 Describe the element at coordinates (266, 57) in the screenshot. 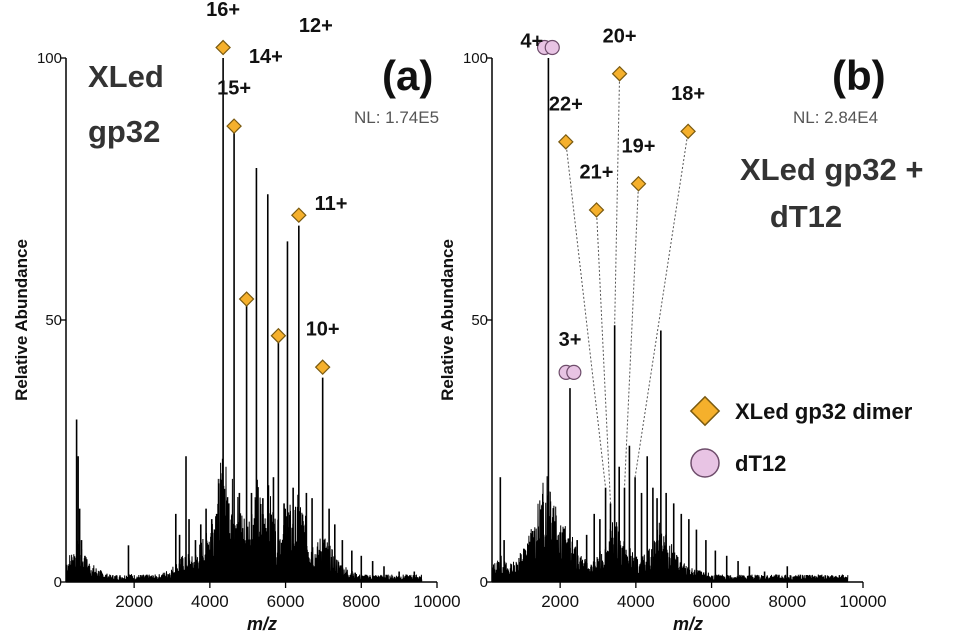

I see `charge-state-label: 14+` at that location.